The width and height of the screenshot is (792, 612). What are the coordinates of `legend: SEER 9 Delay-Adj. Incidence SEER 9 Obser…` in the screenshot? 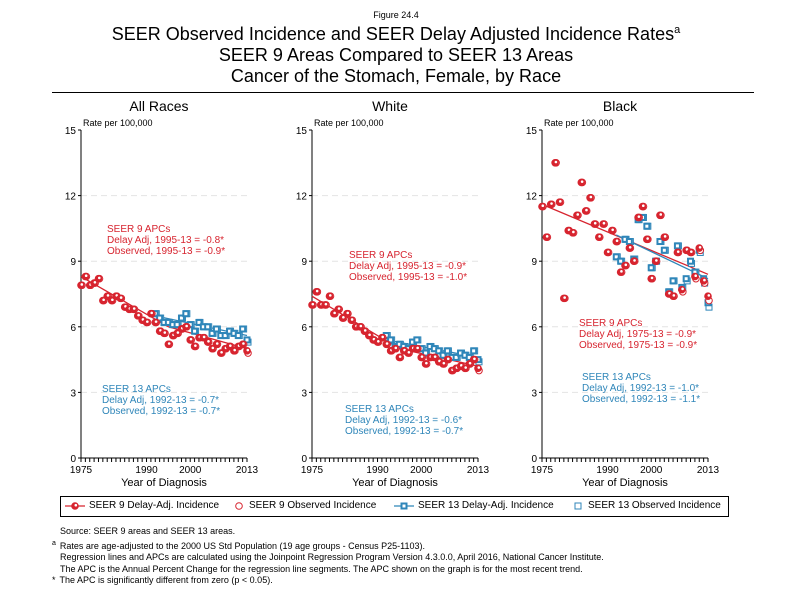 It's located at (394, 506).